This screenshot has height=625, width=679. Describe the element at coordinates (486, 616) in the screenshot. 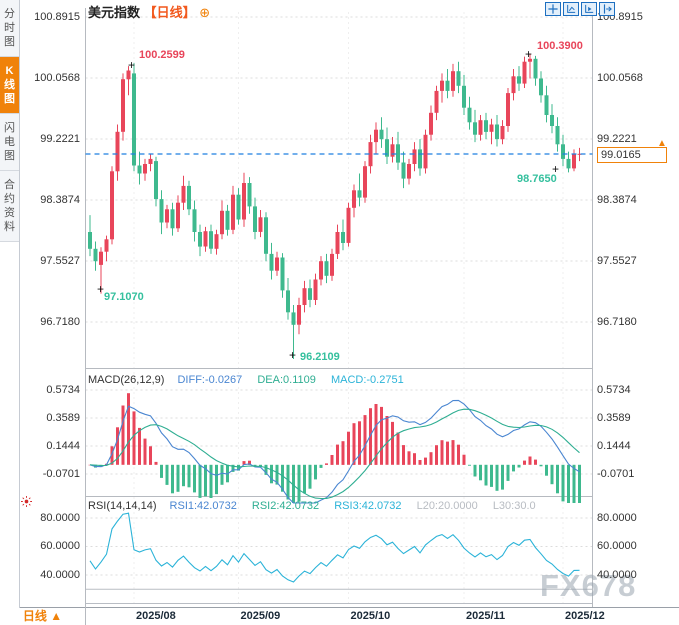

I see `x-axis-label: 2025/11` at that location.